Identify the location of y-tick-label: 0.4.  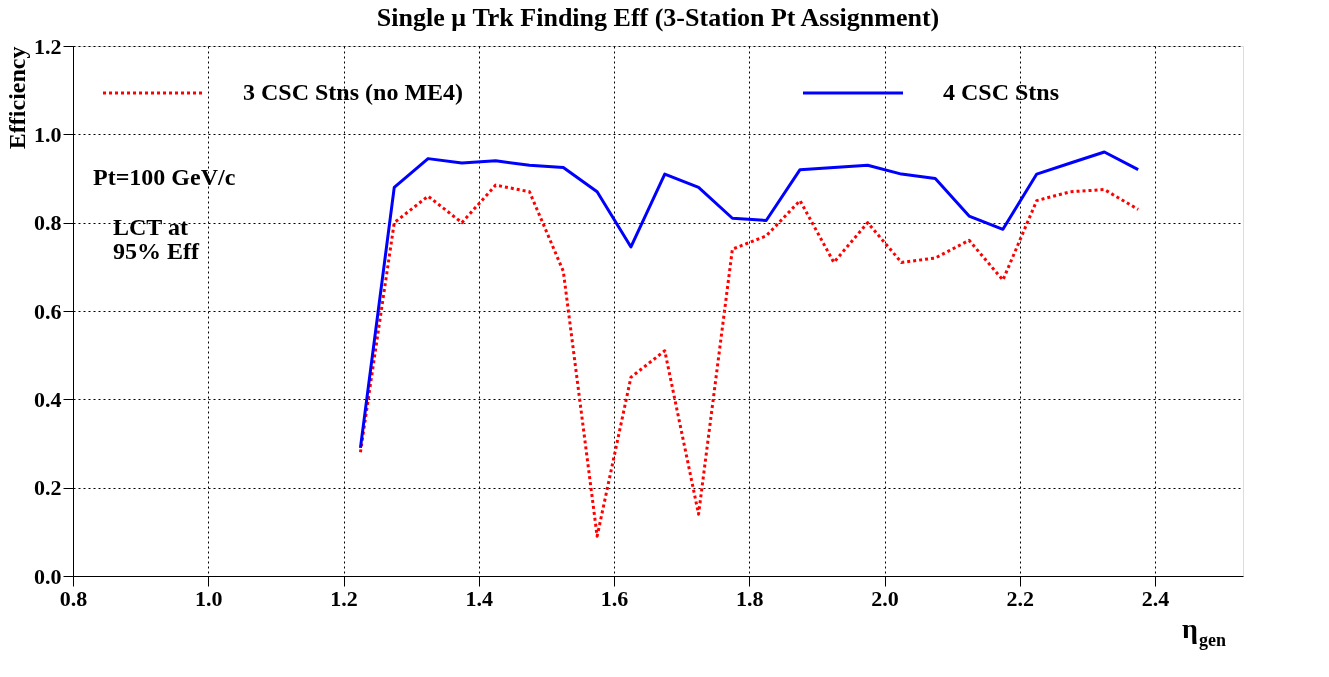
(48, 399).